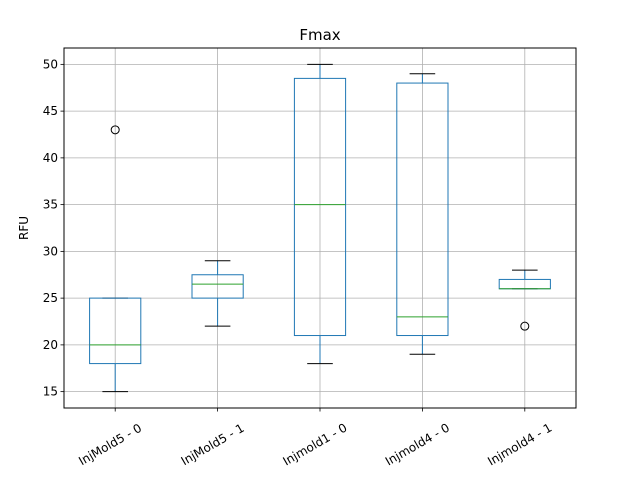  Describe the element at coordinates (24, 228) in the screenshot. I see `y-axis-label: RFU` at that location.